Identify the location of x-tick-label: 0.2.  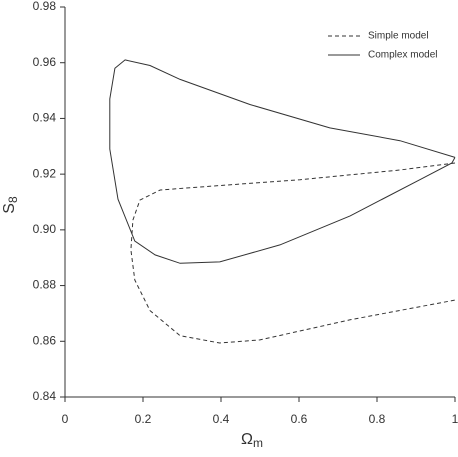
(143, 419).